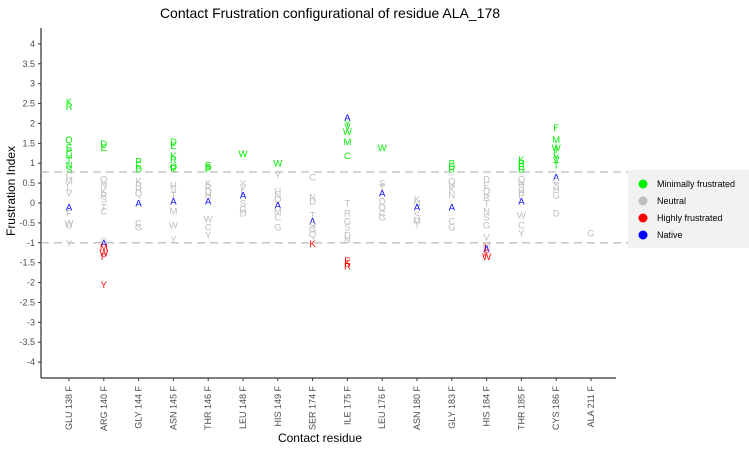  I want to click on data-point-minimal: M, so click(347, 142).